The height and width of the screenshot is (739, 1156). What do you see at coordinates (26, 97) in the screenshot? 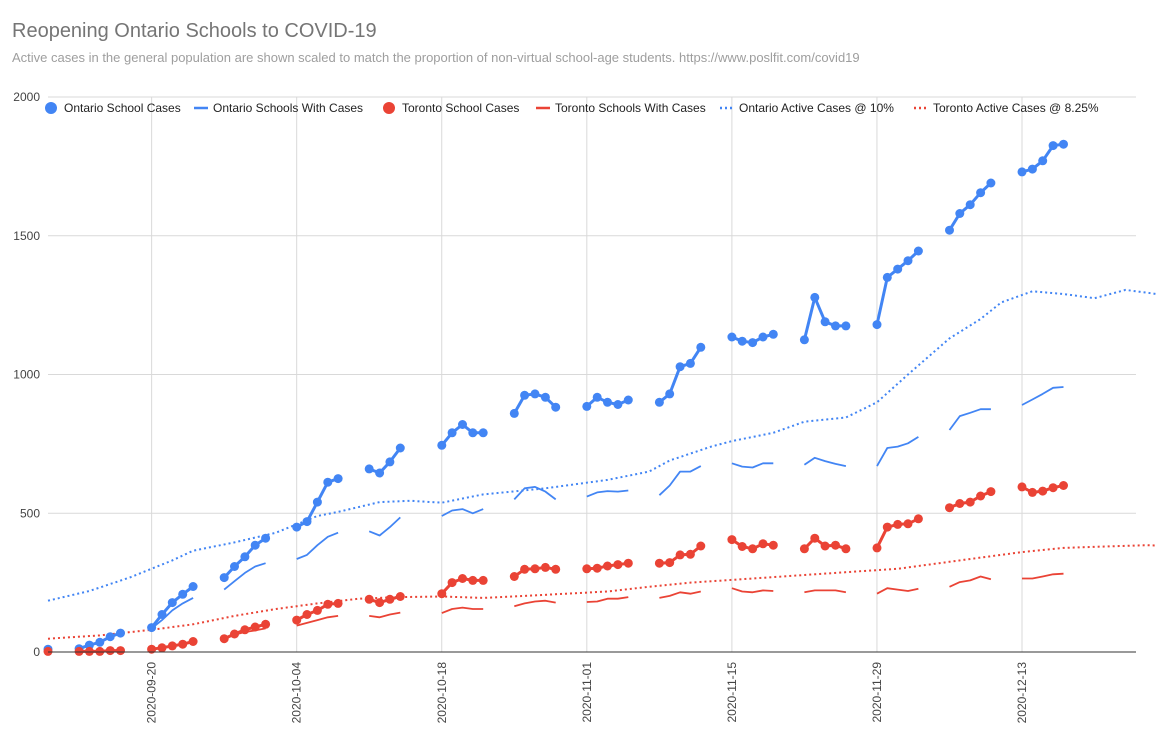
I see `y-tick-label: 2000` at bounding box center [26, 97].